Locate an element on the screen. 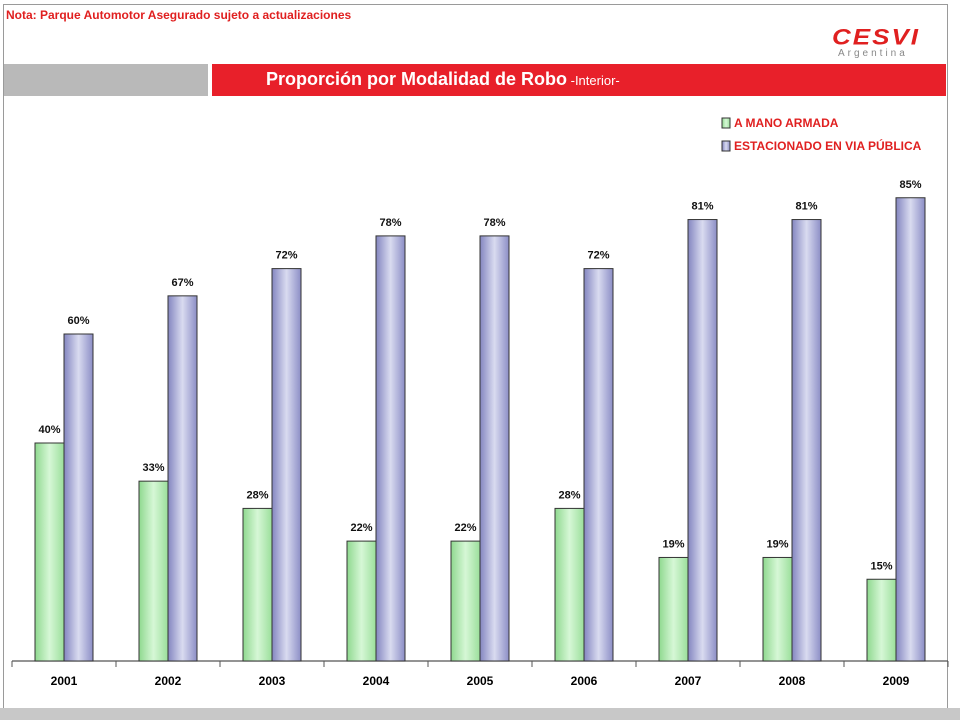 Image resolution: width=960 pixels, height=720 pixels. data-label: 33% is located at coordinates (153, 468).